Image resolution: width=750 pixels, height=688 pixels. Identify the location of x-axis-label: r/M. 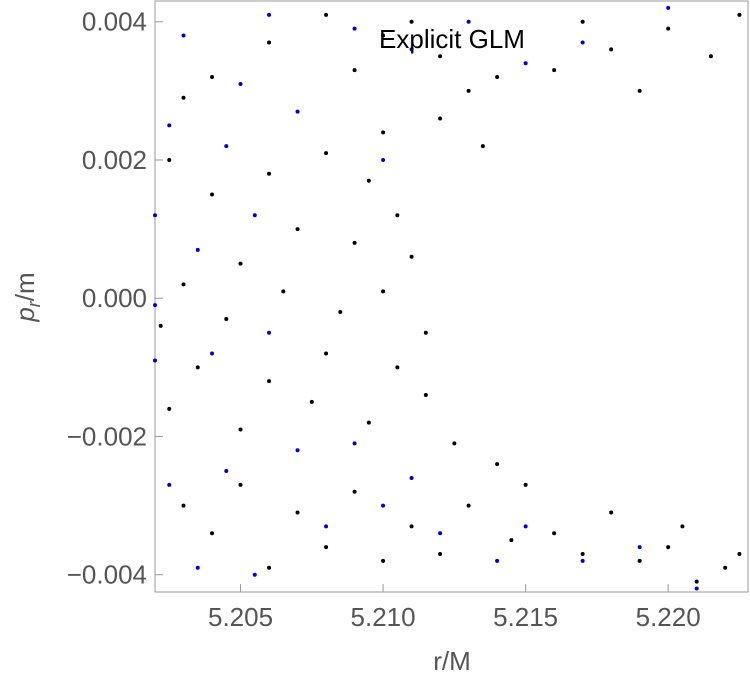
(452, 661).